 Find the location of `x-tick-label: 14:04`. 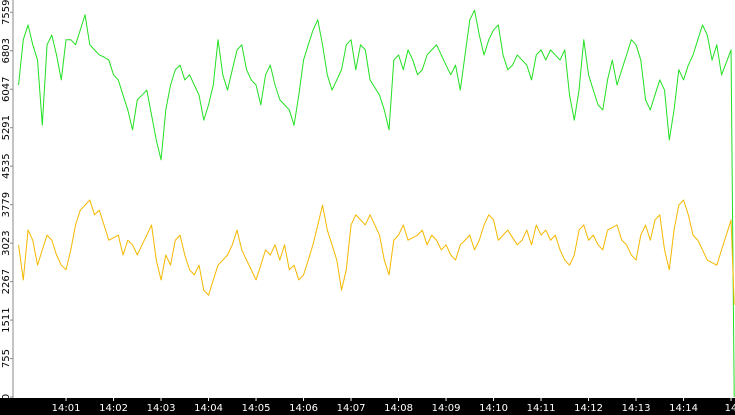

x-tick-label: 14:04 is located at coordinates (208, 408).